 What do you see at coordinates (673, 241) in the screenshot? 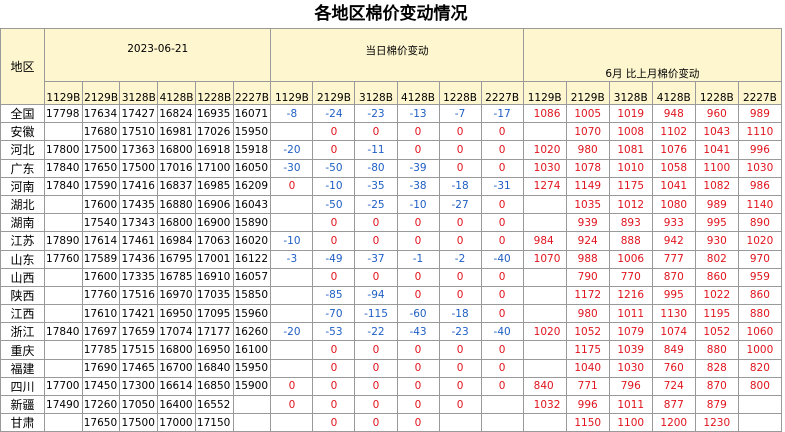
I see `monthly-cell: 942` at bounding box center [673, 241].